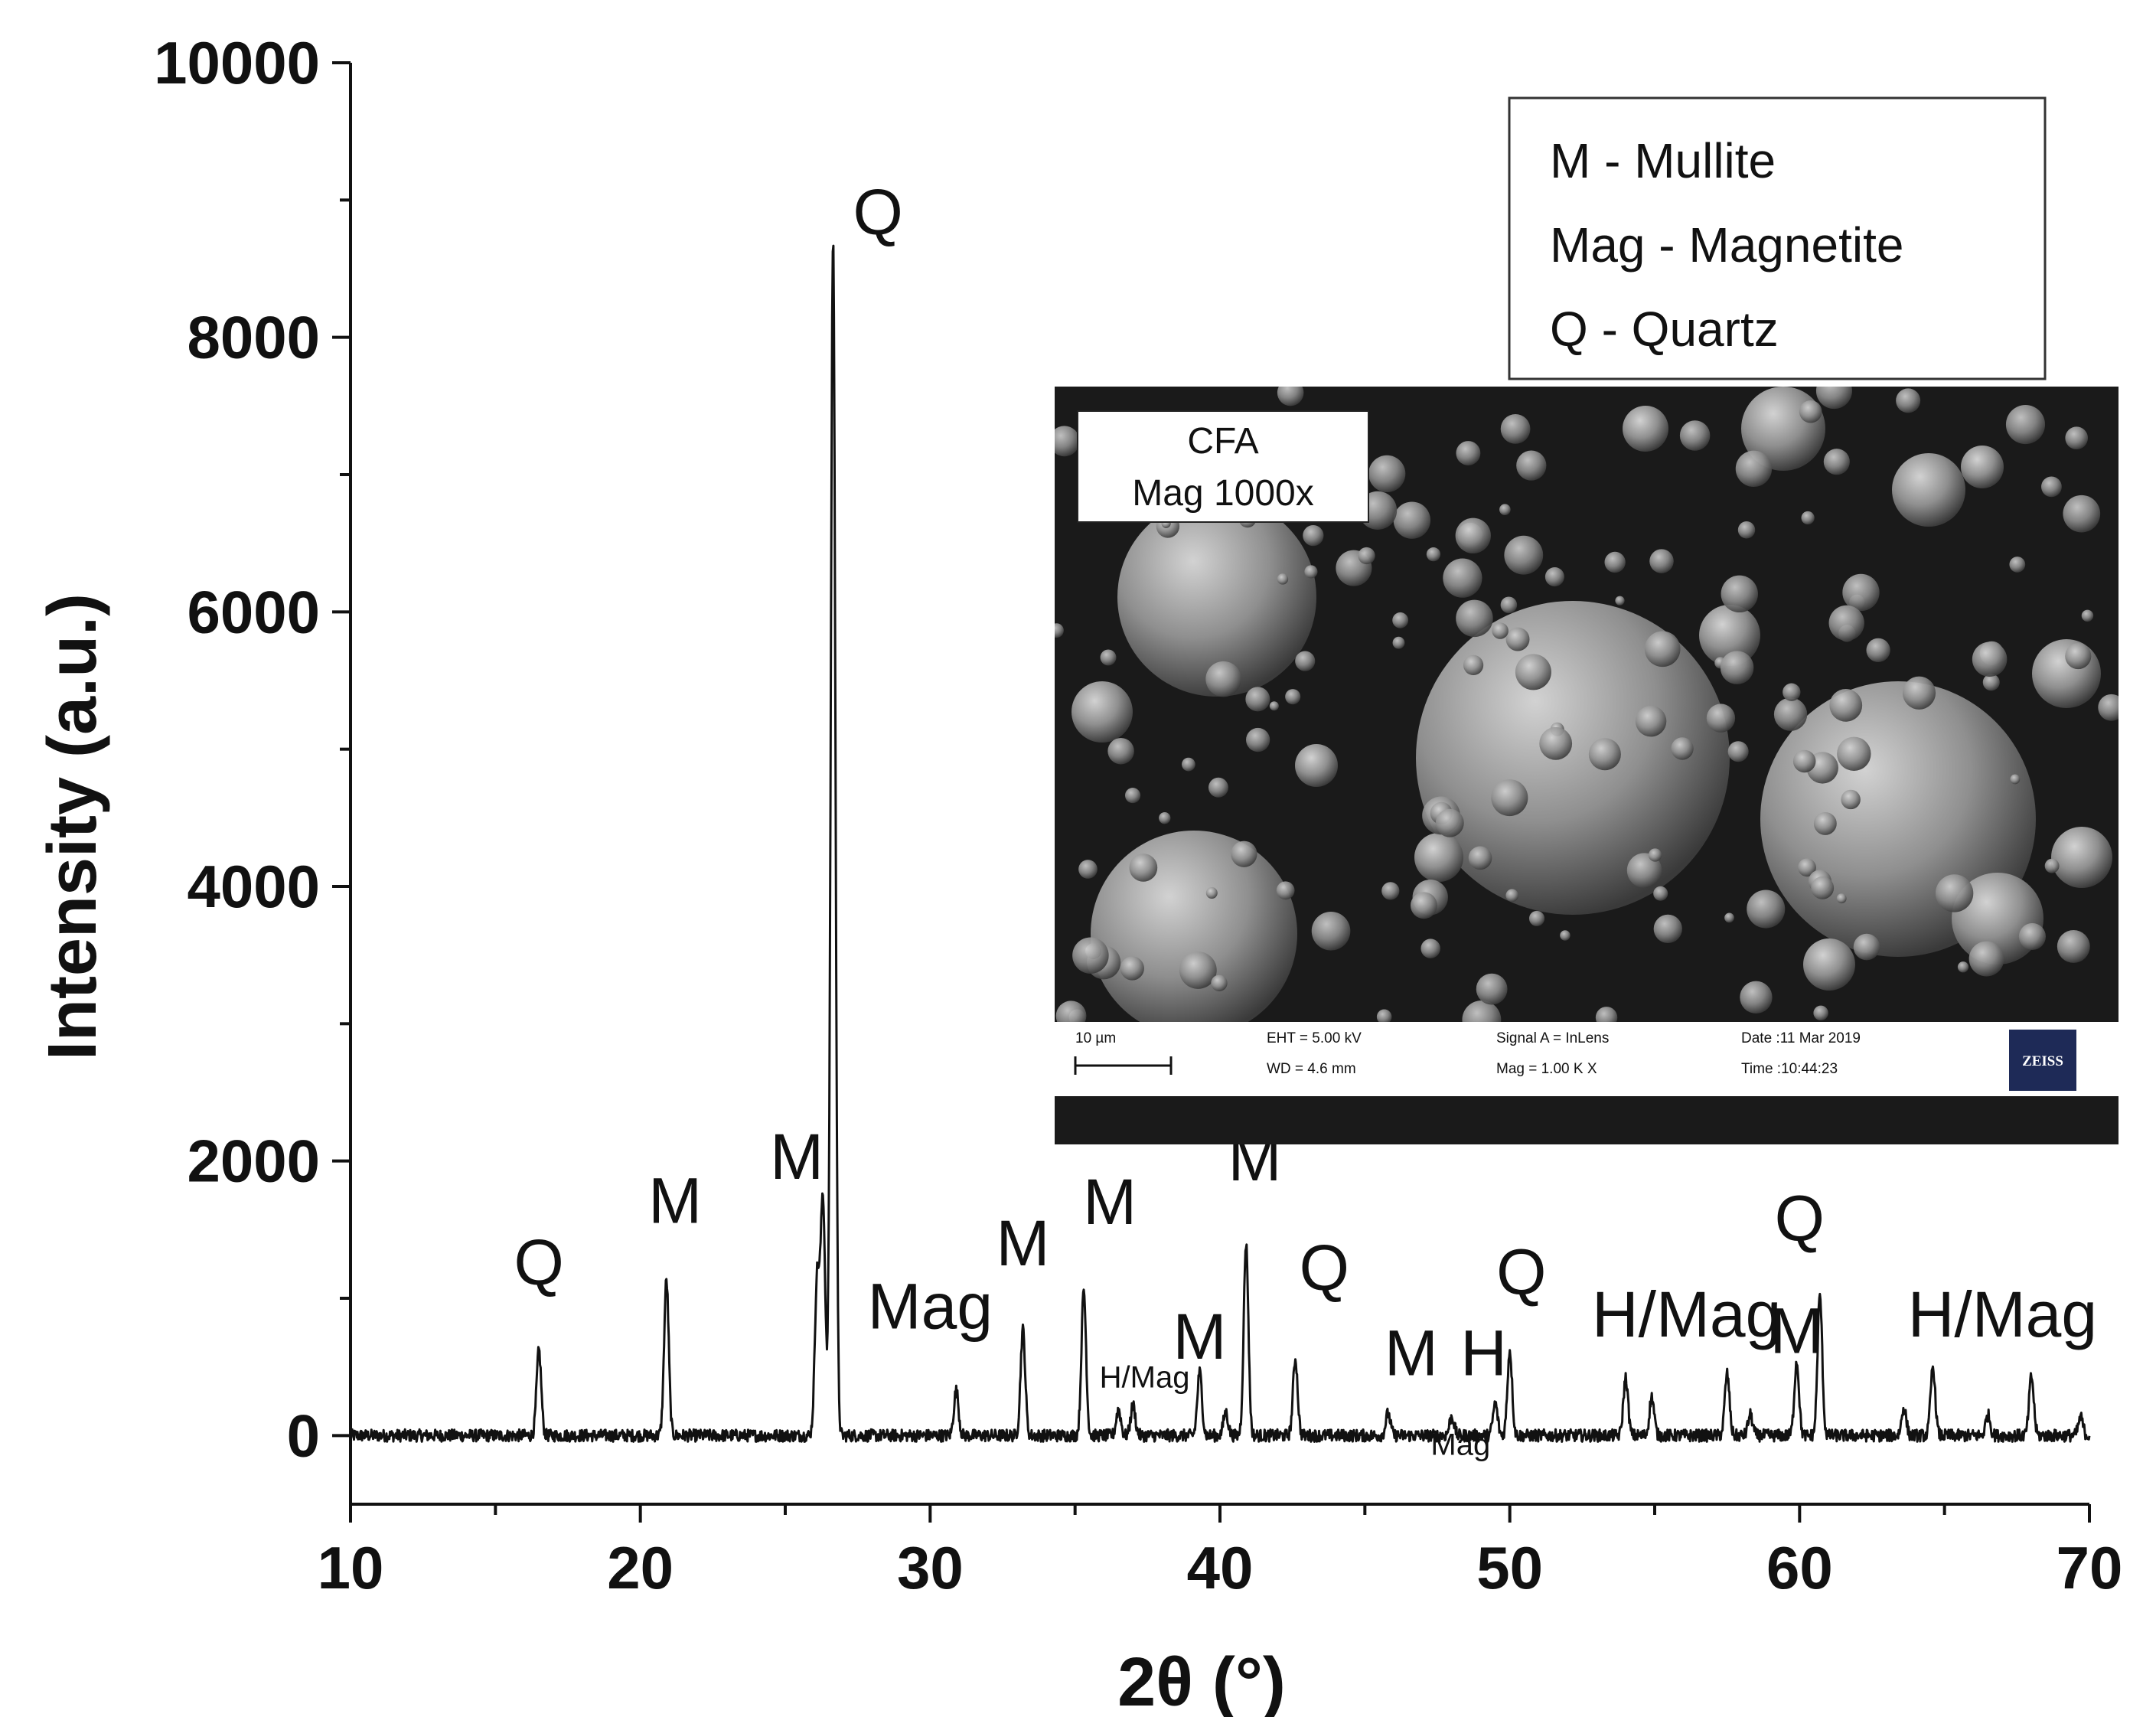  I want to click on legend-box, so click(1778, 238).